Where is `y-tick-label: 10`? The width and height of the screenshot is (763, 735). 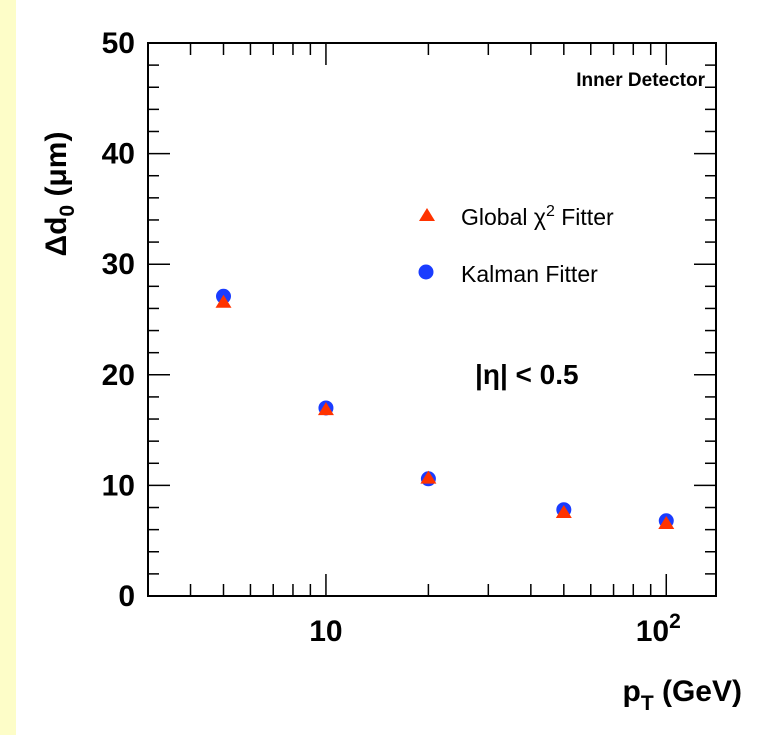 y-tick-label: 10 is located at coordinates (118, 485).